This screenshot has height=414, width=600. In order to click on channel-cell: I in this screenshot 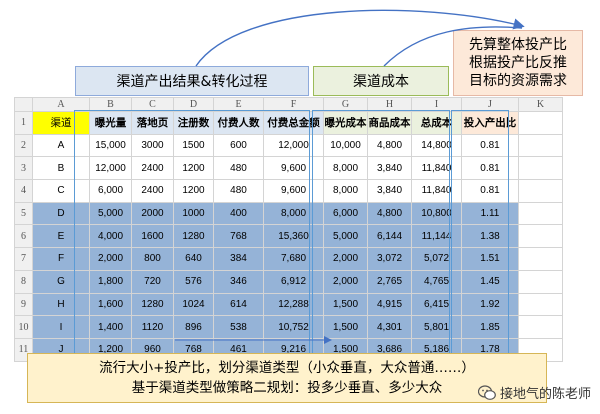, I will do `click(61, 327)`.